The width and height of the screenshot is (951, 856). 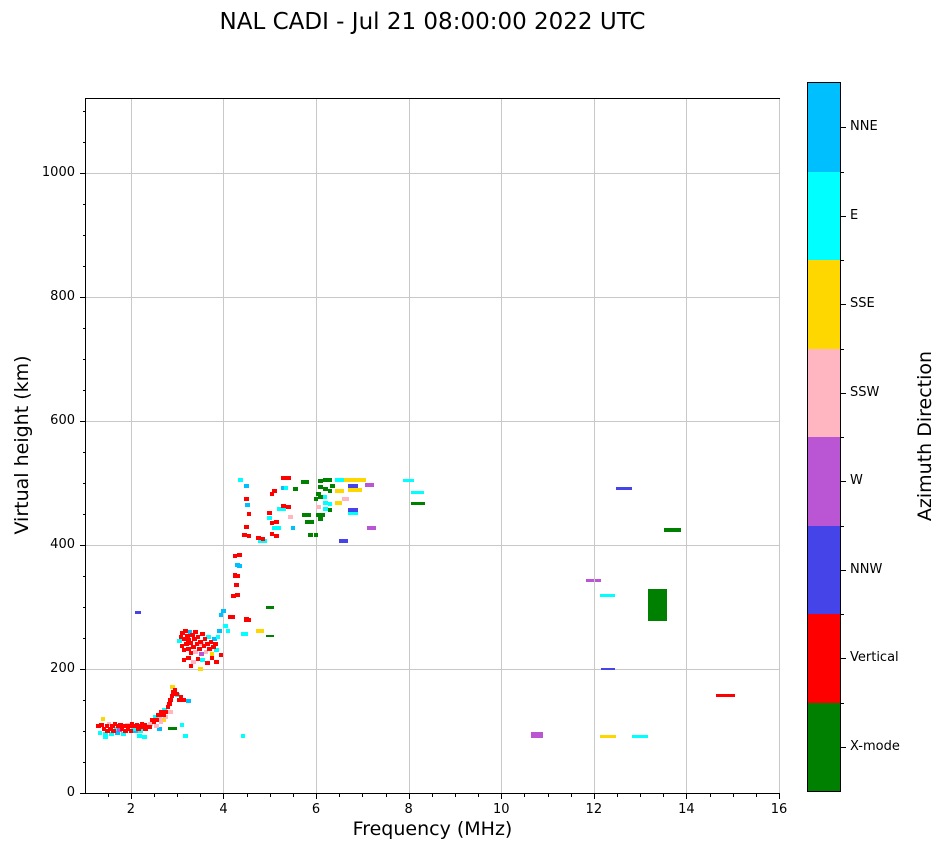 What do you see at coordinates (223, 809) in the screenshot?
I see `x-tick-label: 4` at bounding box center [223, 809].